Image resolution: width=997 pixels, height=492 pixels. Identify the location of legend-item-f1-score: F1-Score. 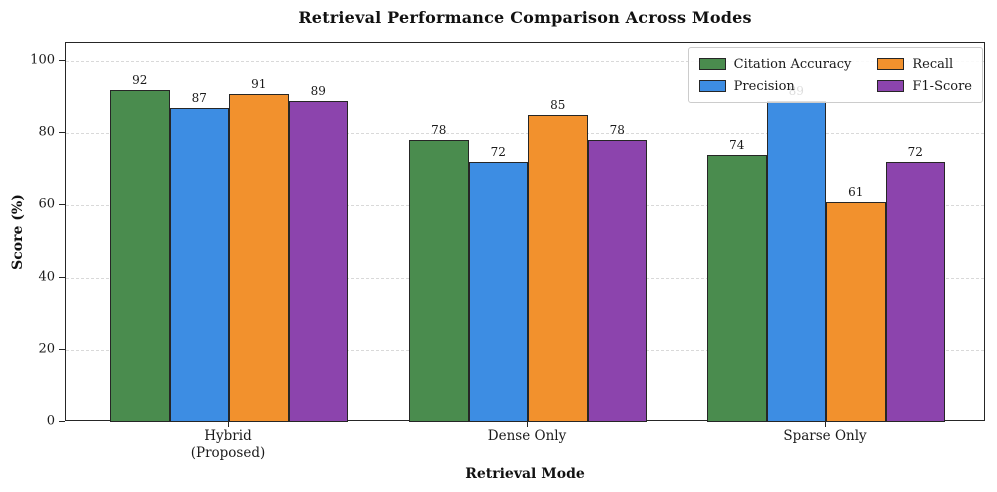
(924, 86).